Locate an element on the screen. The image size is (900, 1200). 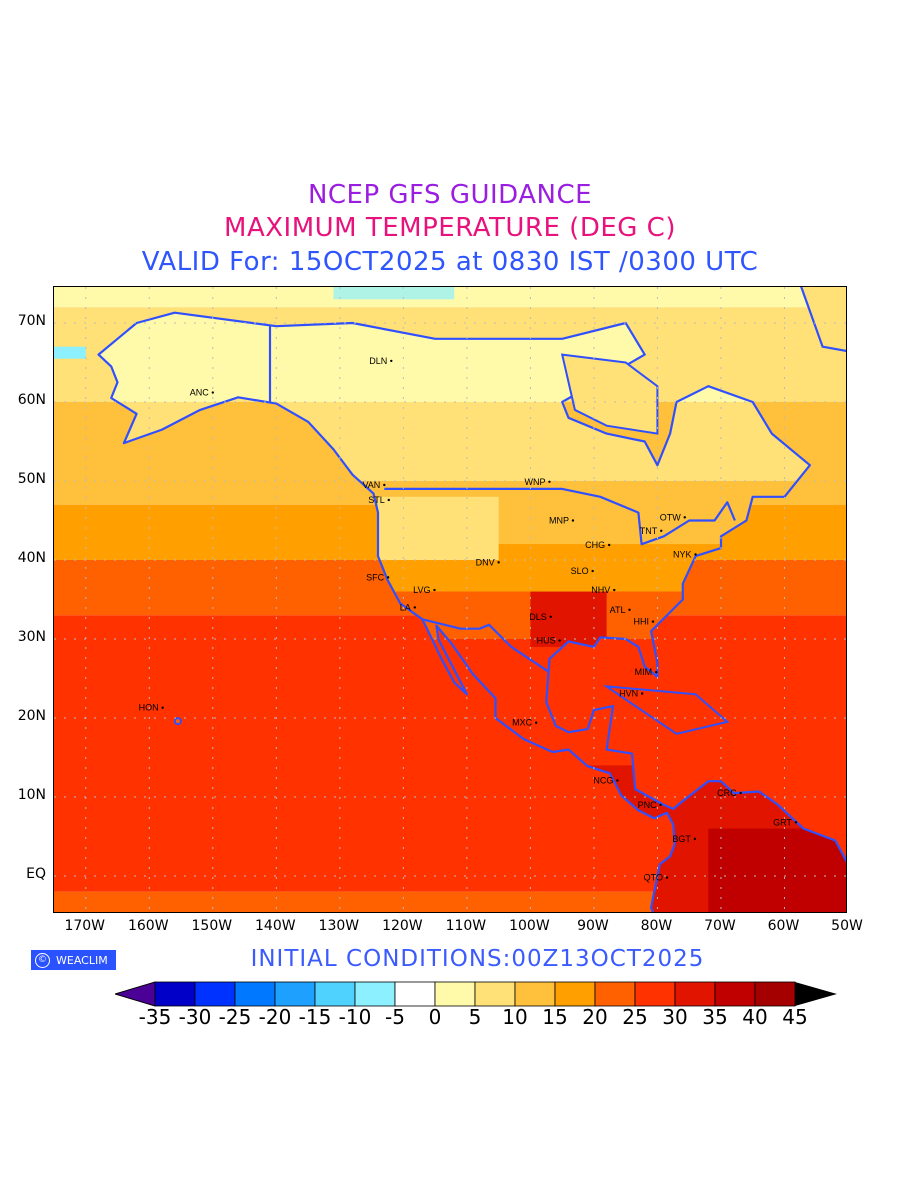
city-label: VAN is located at coordinates (371, 485).